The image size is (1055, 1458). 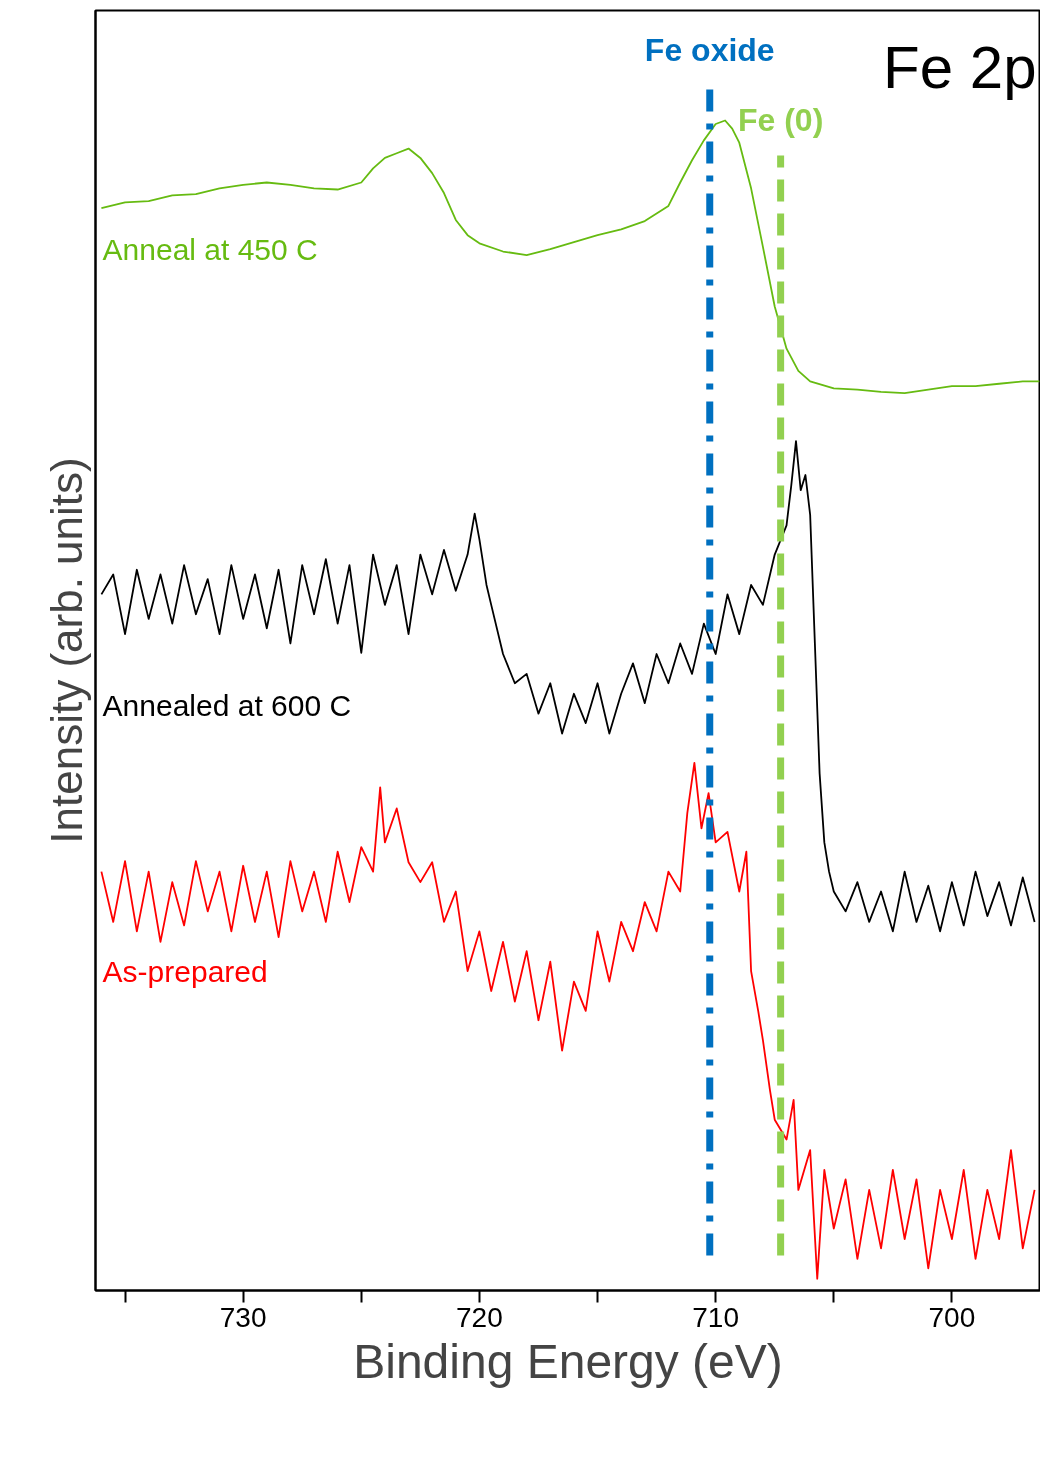 What do you see at coordinates (210, 249) in the screenshot?
I see `series-label: Anneal at 450 C` at bounding box center [210, 249].